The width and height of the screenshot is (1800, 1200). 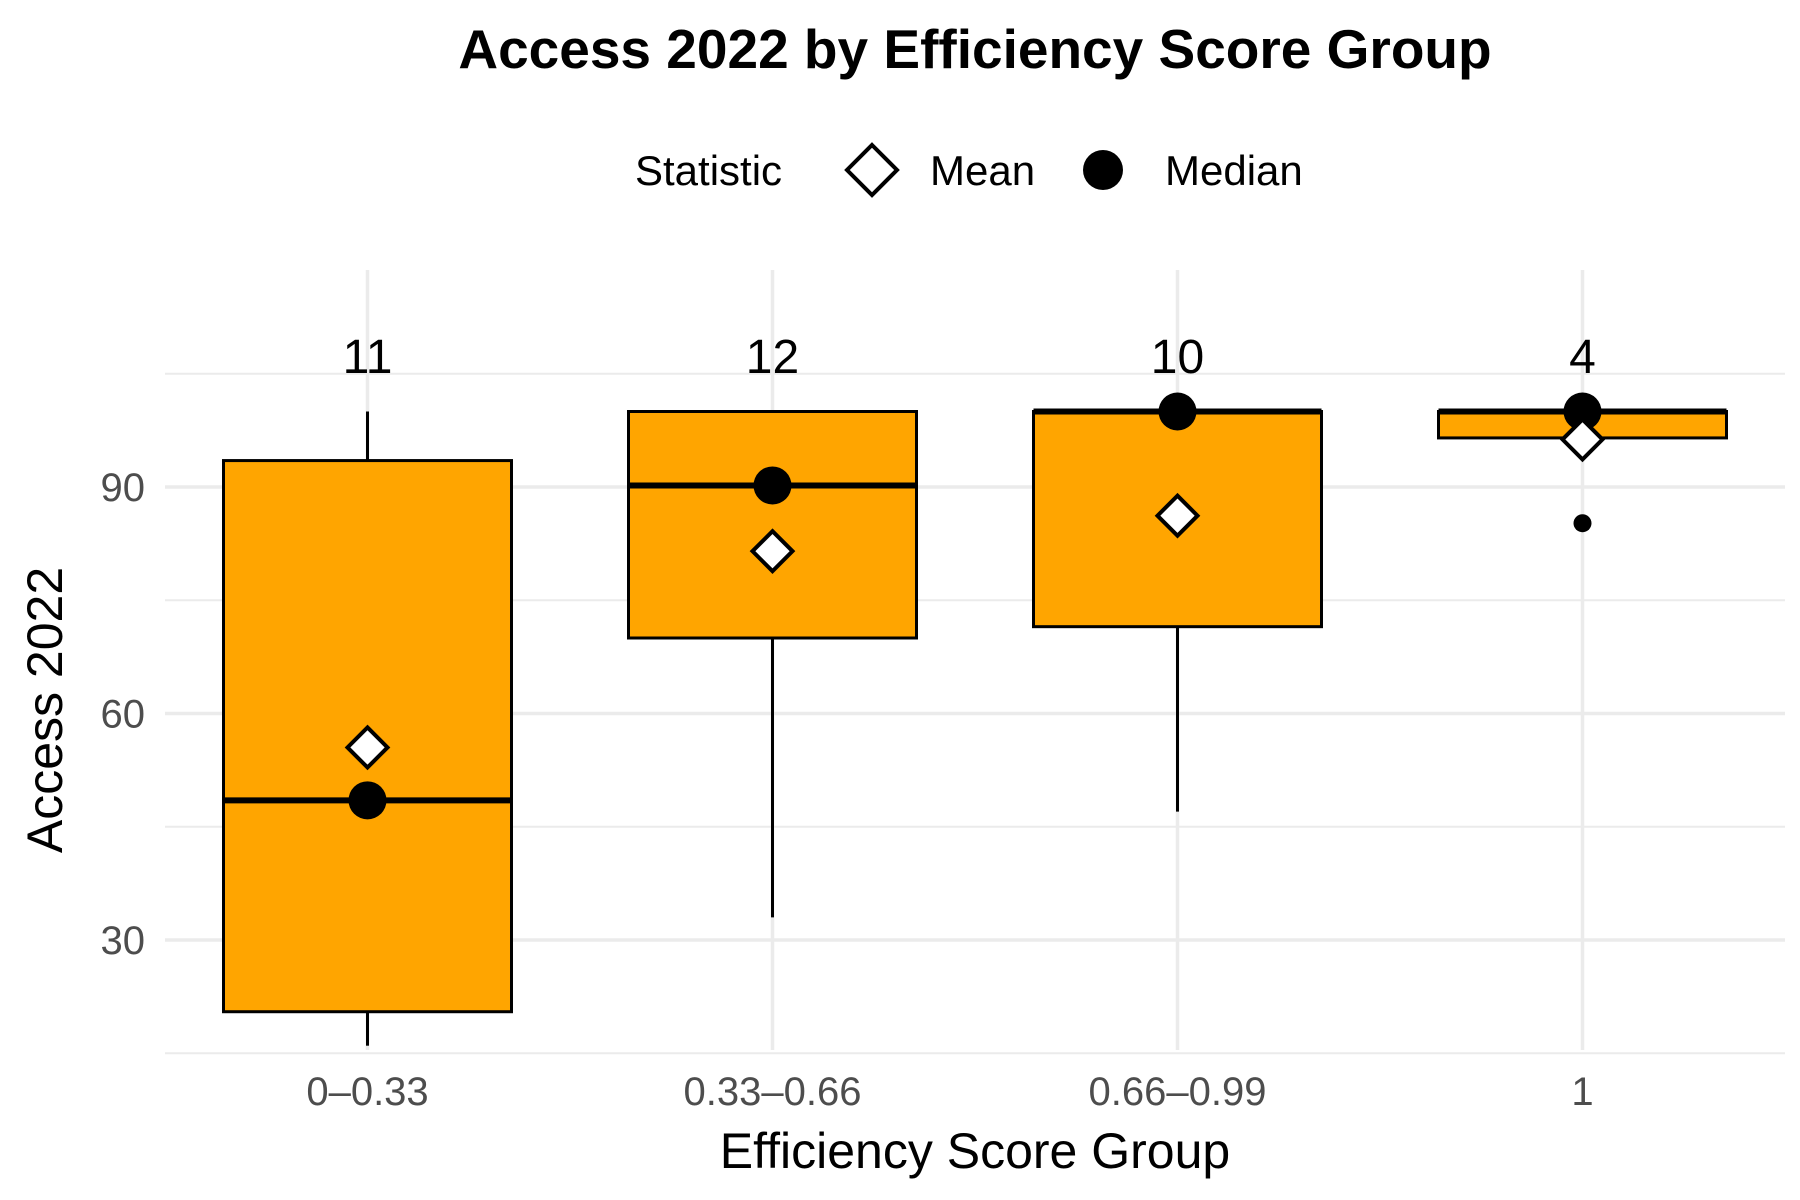 I want to click on x-tick-label: 0.33–0.66, so click(x=773, y=1092).